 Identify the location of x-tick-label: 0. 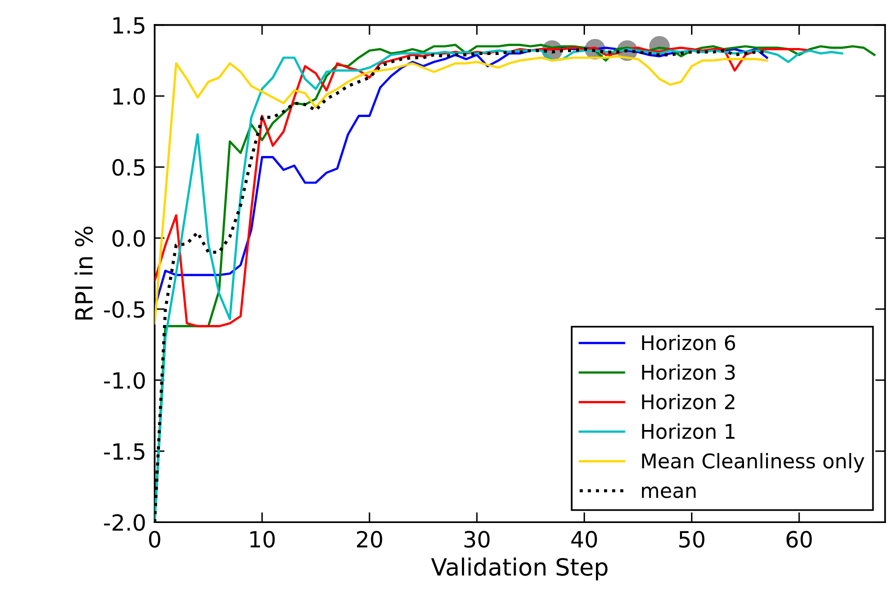
(154, 539).